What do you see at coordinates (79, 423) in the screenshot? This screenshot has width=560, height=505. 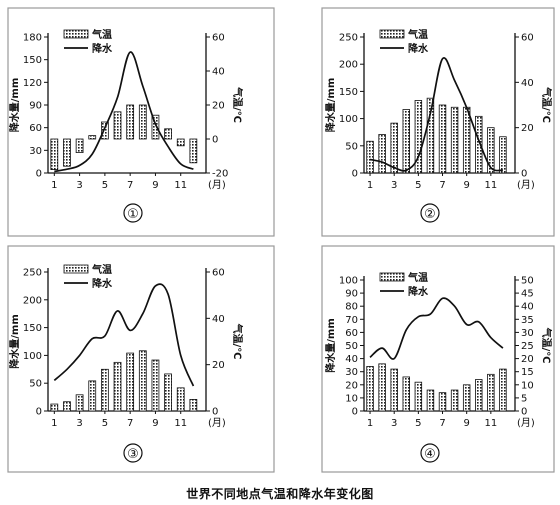 I see `x-tick-label: 3` at bounding box center [79, 423].